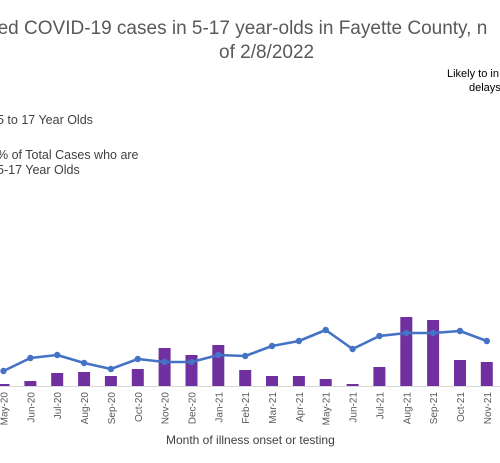 Image resolution: width=500 pixels, height=463 pixels. Describe the element at coordinates (250, 440) in the screenshot. I see `x-axis-label: Month of illness onset or testing` at that location.